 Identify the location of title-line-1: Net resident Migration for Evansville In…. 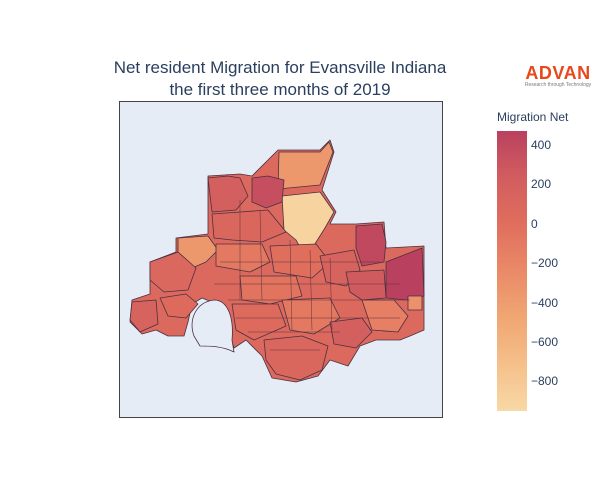
(280, 67).